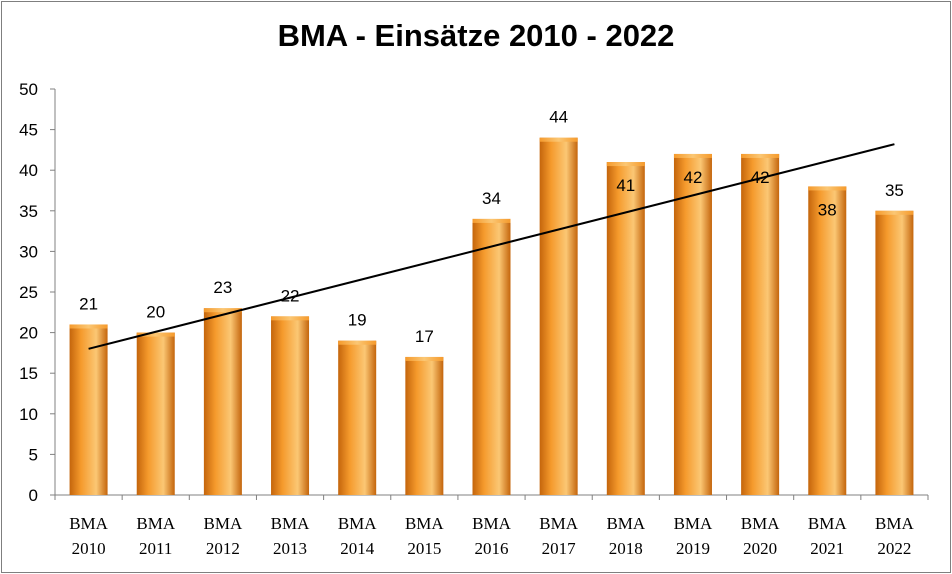 This screenshot has height=574, width=952. What do you see at coordinates (28, 130) in the screenshot?
I see `y-tick-label: 45` at bounding box center [28, 130].